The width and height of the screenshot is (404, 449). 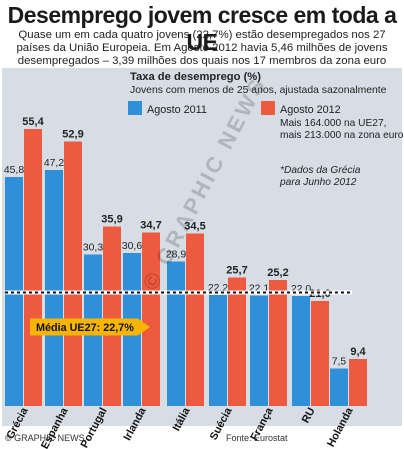 I want to click on average-label-box, so click(x=84, y=327).